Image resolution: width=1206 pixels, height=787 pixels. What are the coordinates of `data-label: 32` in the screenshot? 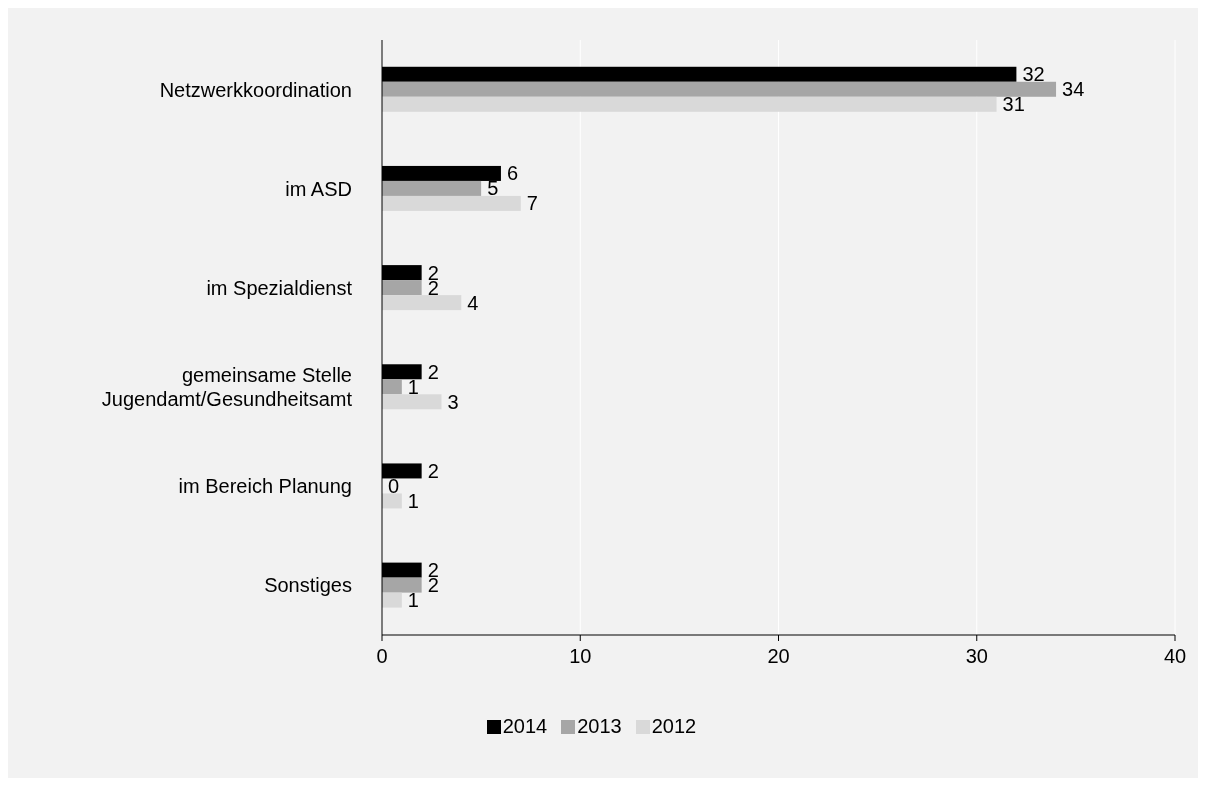 It's located at (1033, 74).